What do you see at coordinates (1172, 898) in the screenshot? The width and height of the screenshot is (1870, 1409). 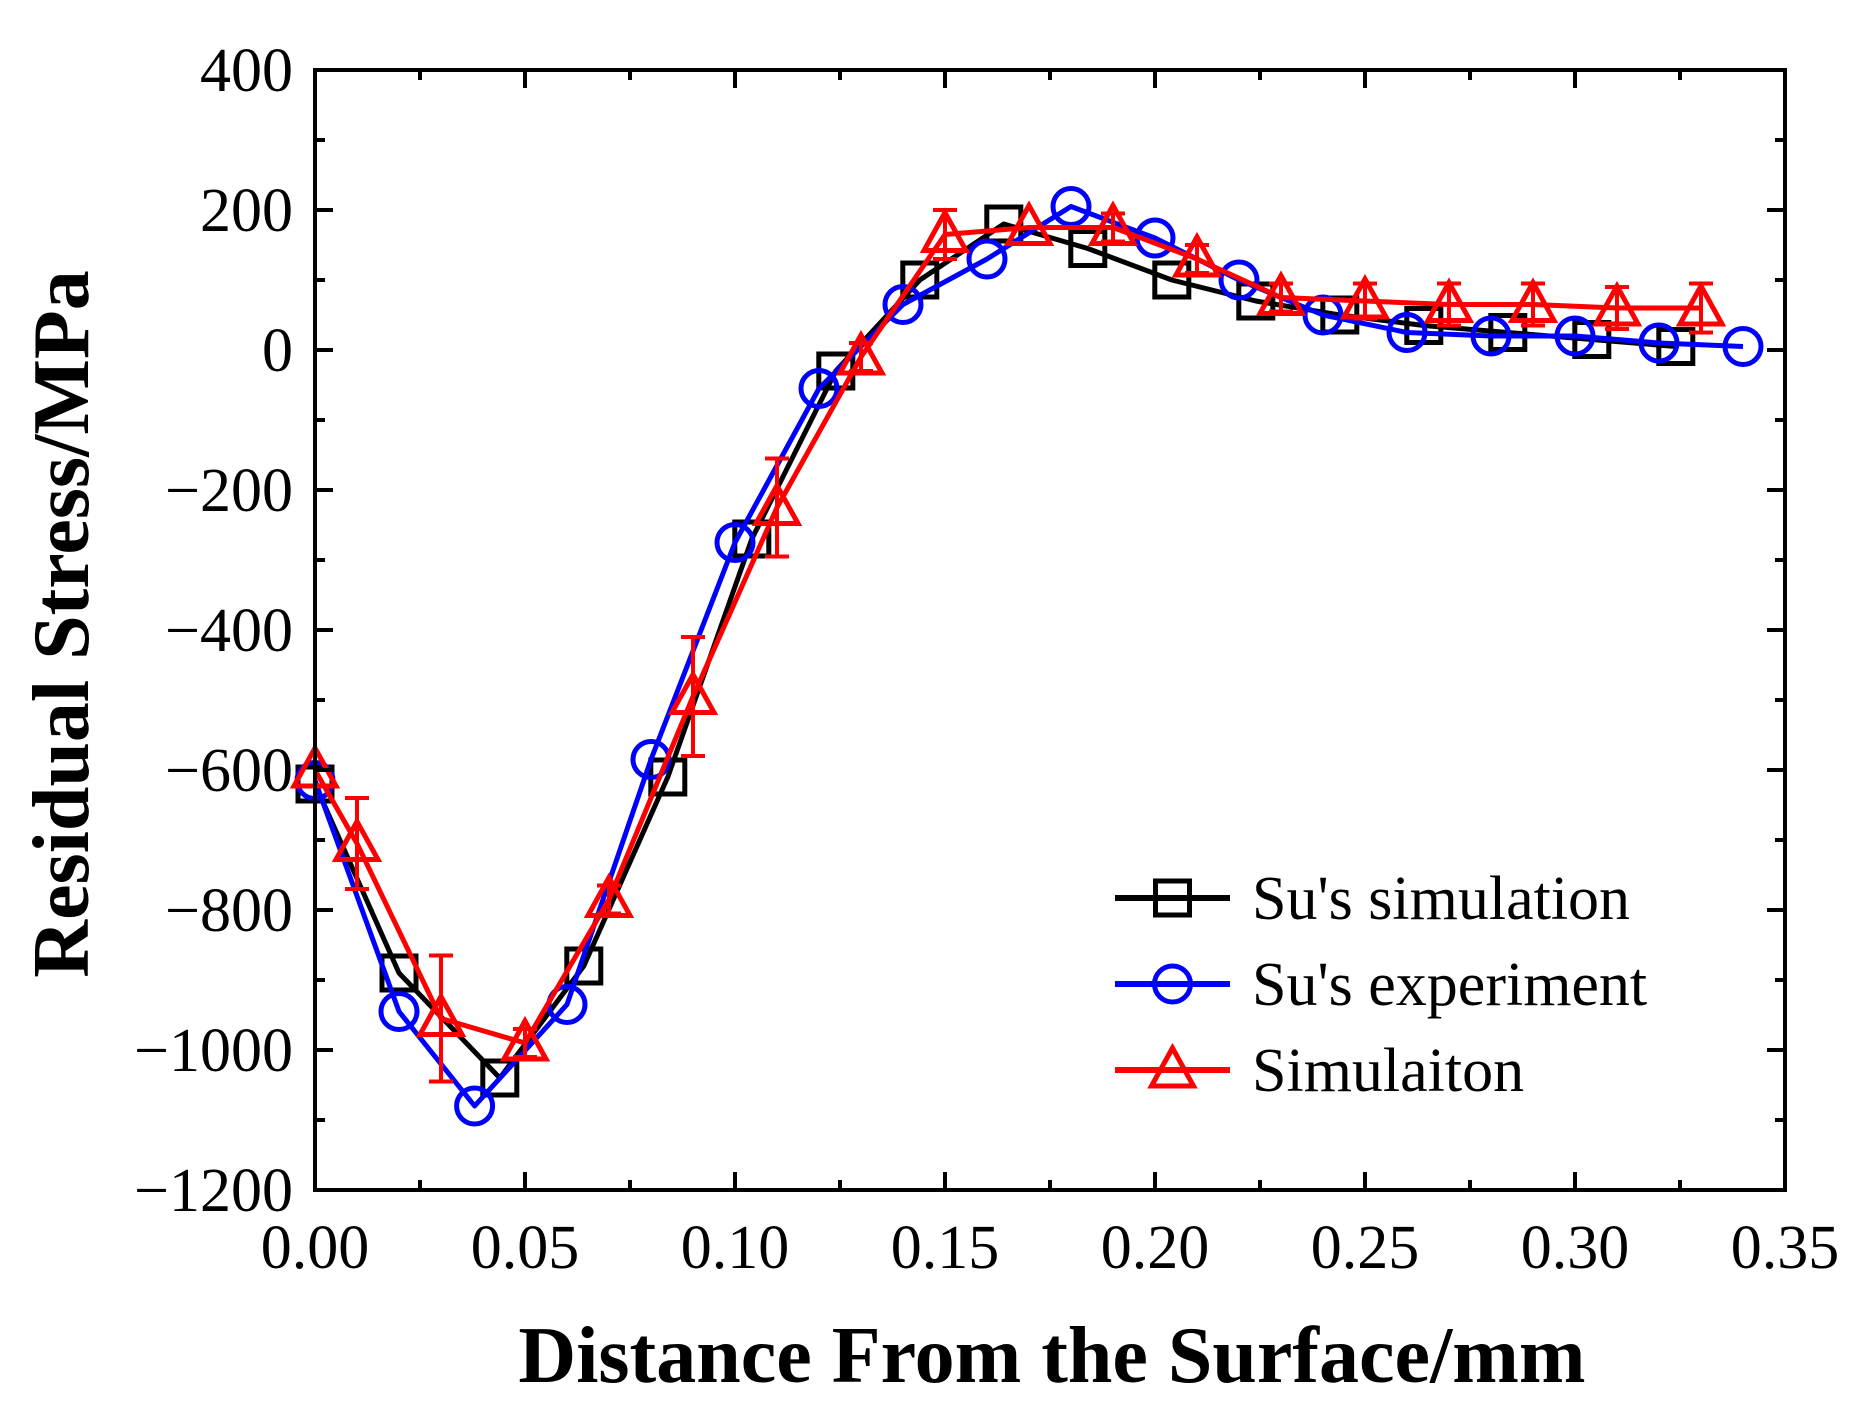 I see `legend-marker-square` at bounding box center [1172, 898].